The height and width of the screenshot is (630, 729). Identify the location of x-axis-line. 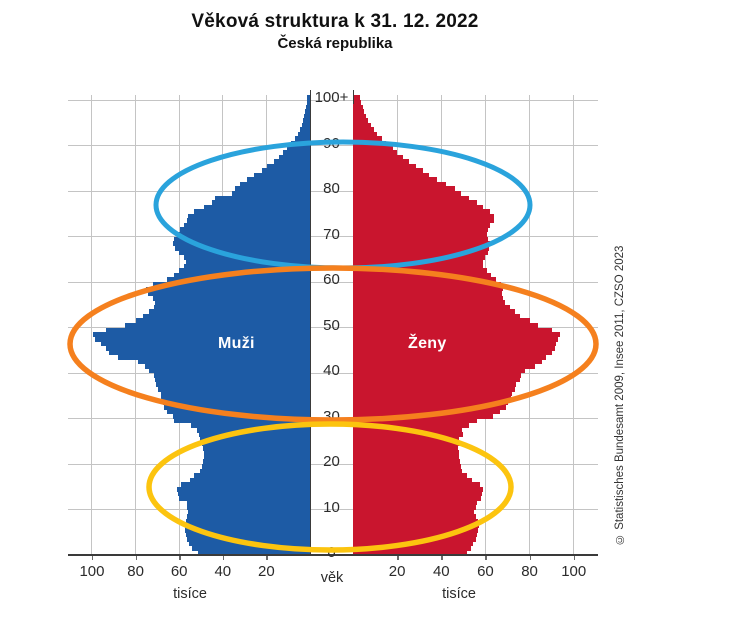
(333, 555).